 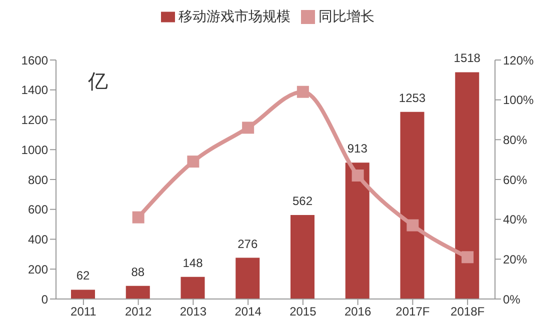 I want to click on y-tick-label: 0, so click(x=44, y=299).